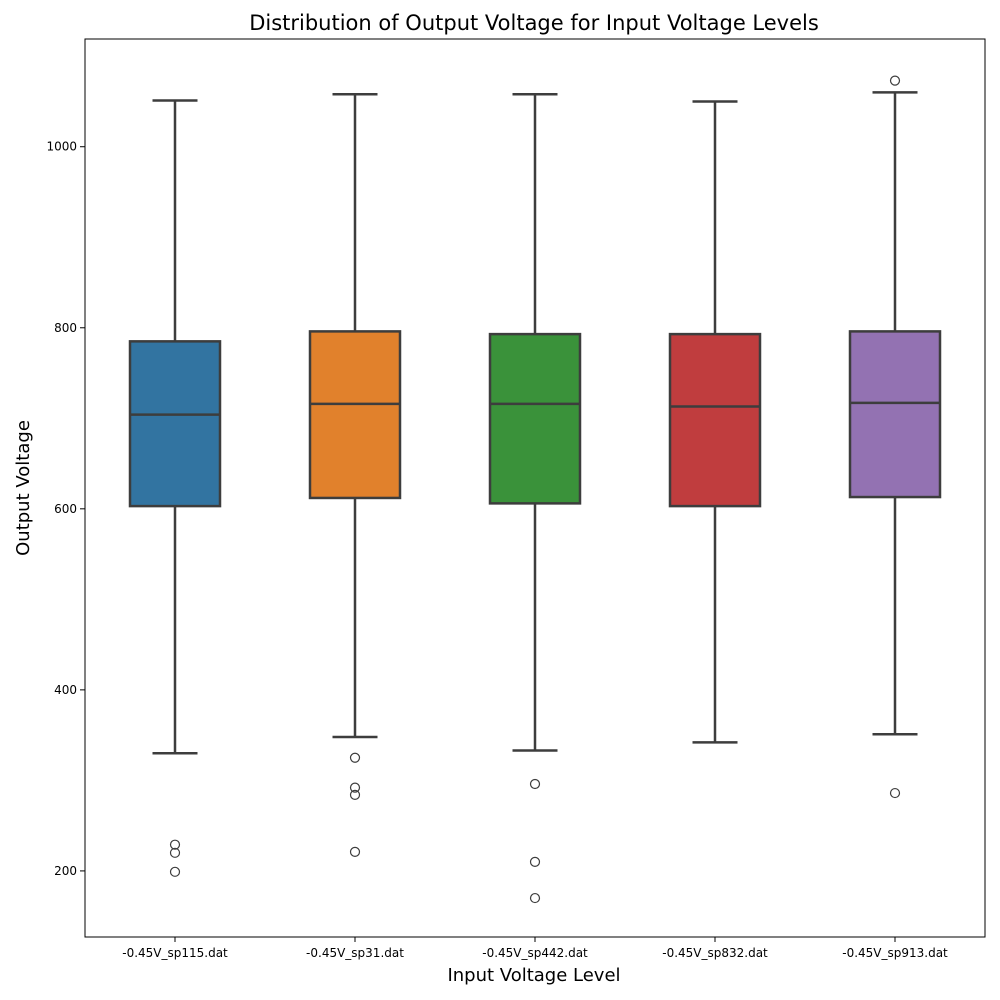 The image size is (1000, 1000). Describe the element at coordinates (65, 509) in the screenshot. I see `y-tick-label: 600` at that location.